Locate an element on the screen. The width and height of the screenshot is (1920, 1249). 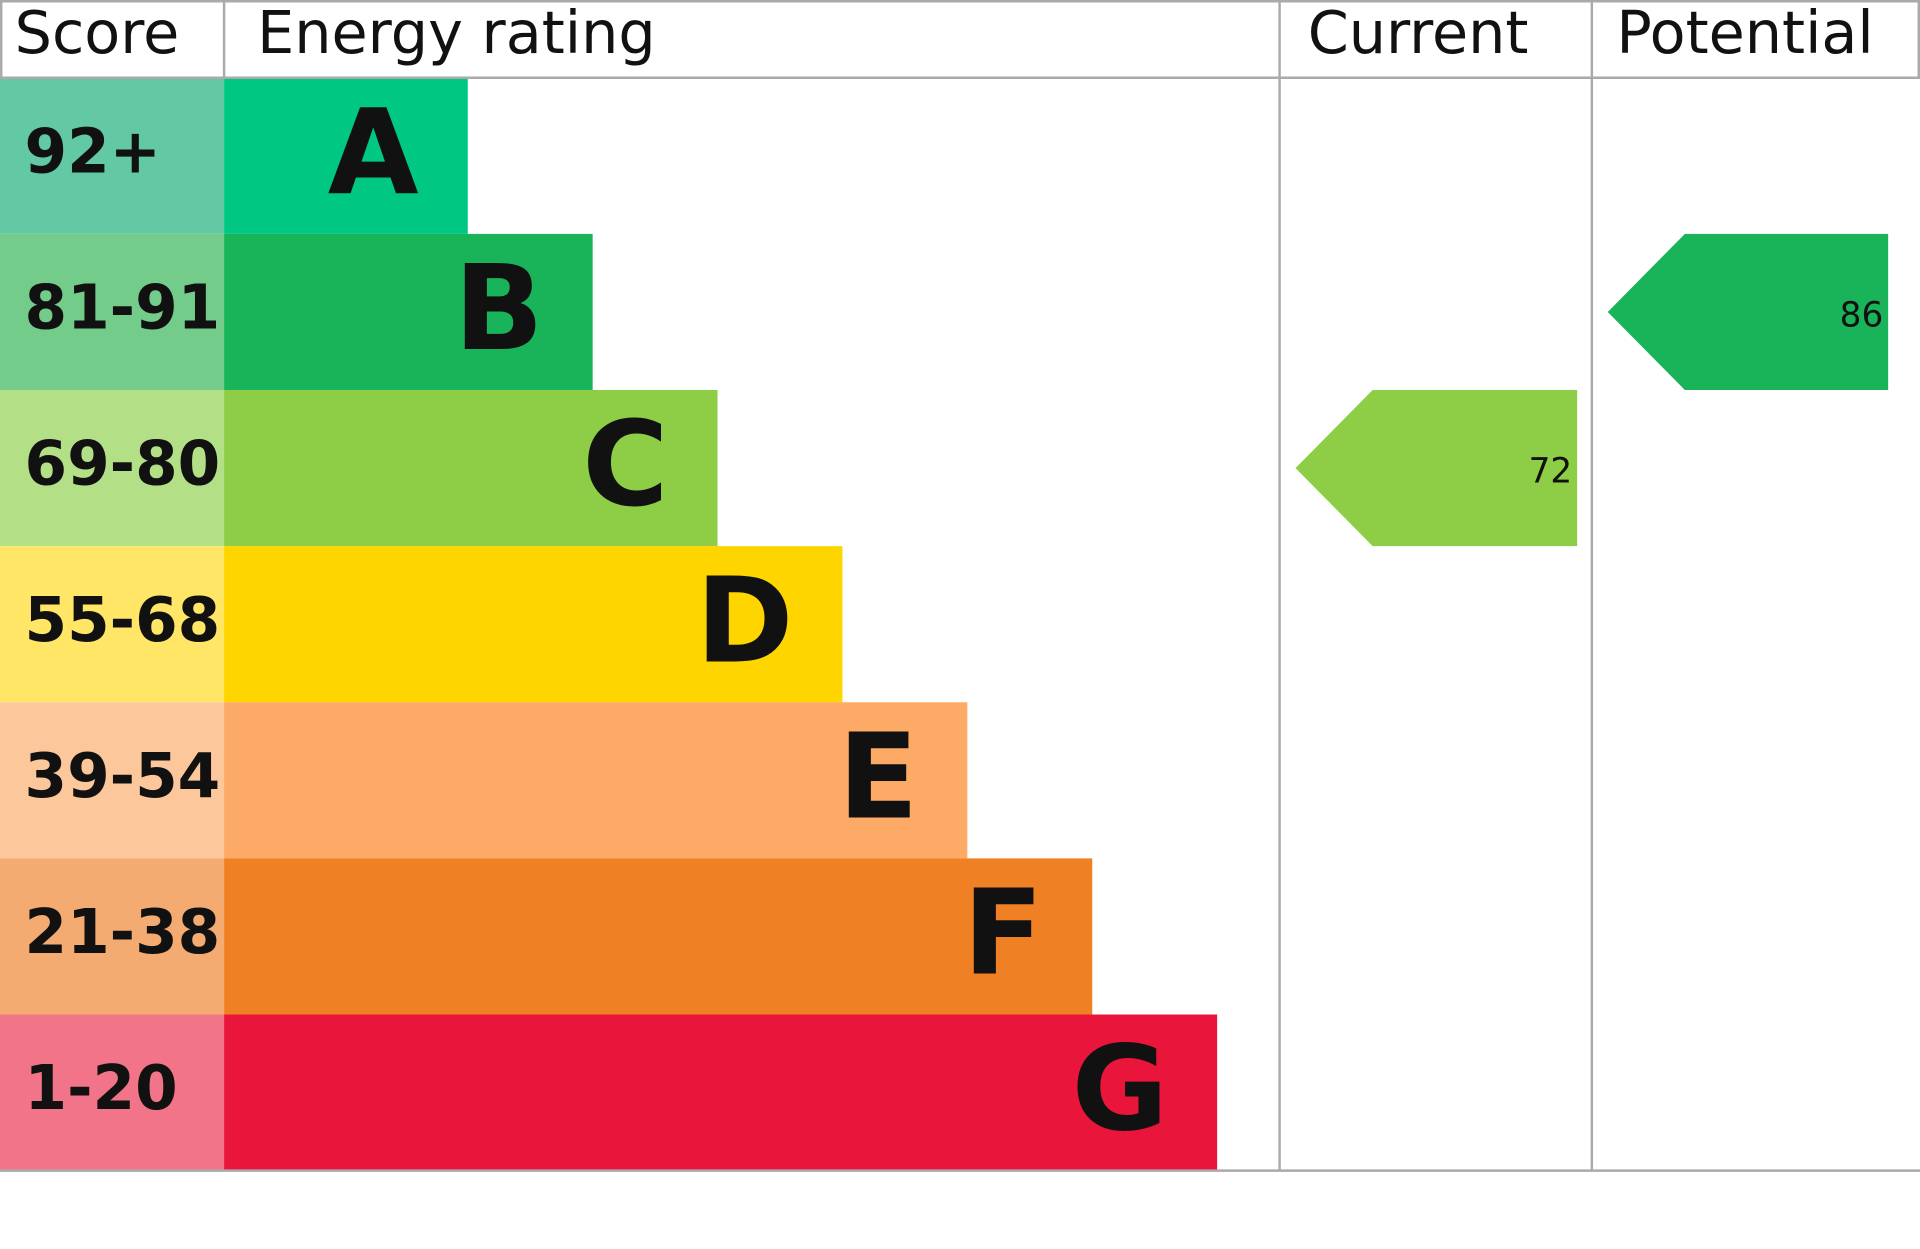
score-label: 21-38 is located at coordinates (122, 932).